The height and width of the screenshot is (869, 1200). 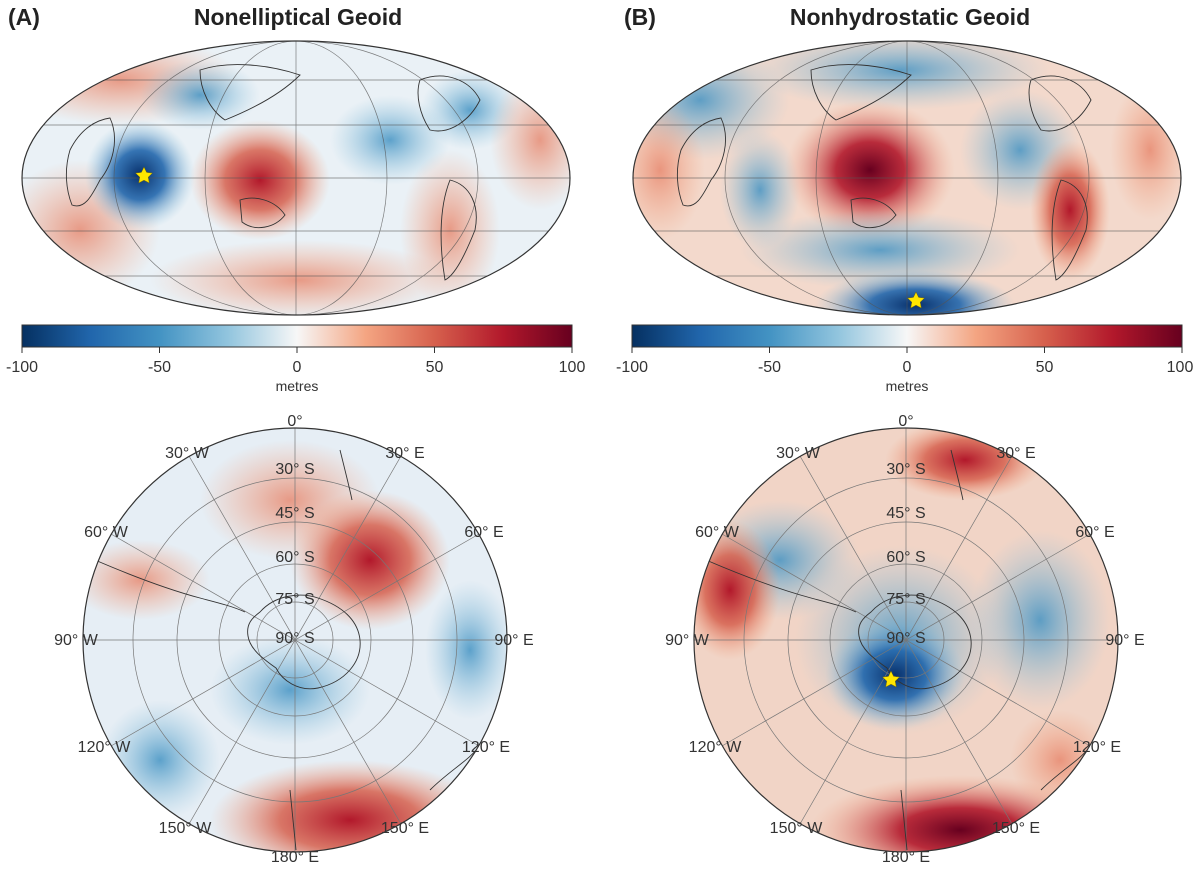 What do you see at coordinates (907, 386) in the screenshot?
I see `colorbar-b-unit: metres` at bounding box center [907, 386].